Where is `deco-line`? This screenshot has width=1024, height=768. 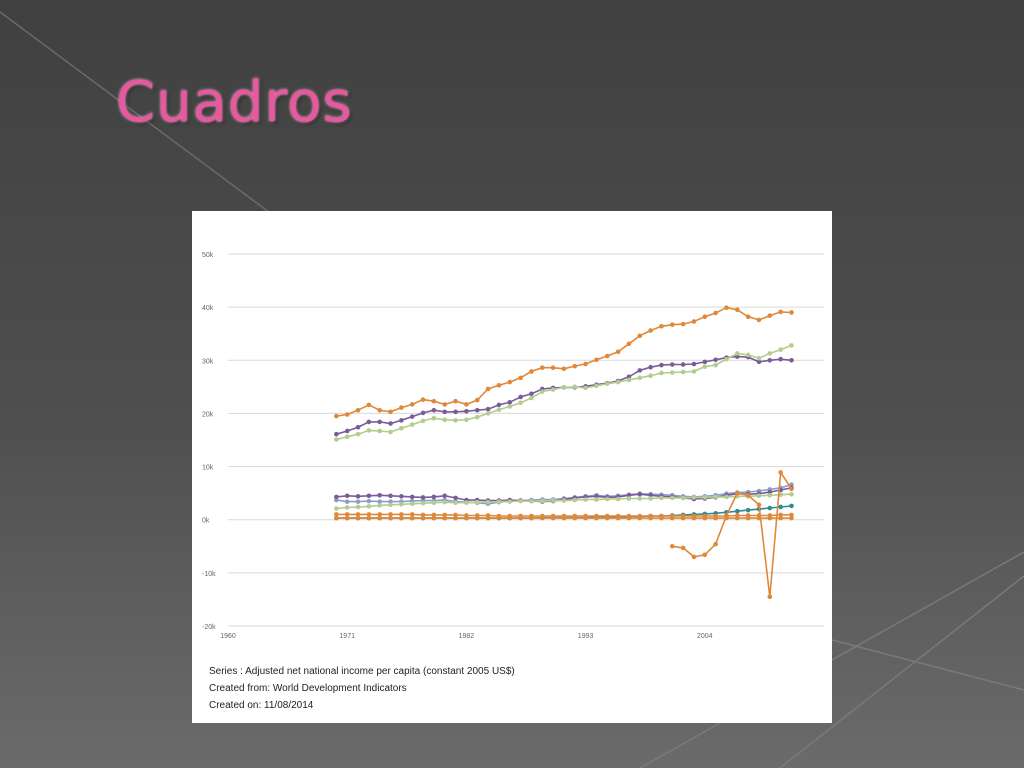
deco-line is located at coordinates (927, 665).